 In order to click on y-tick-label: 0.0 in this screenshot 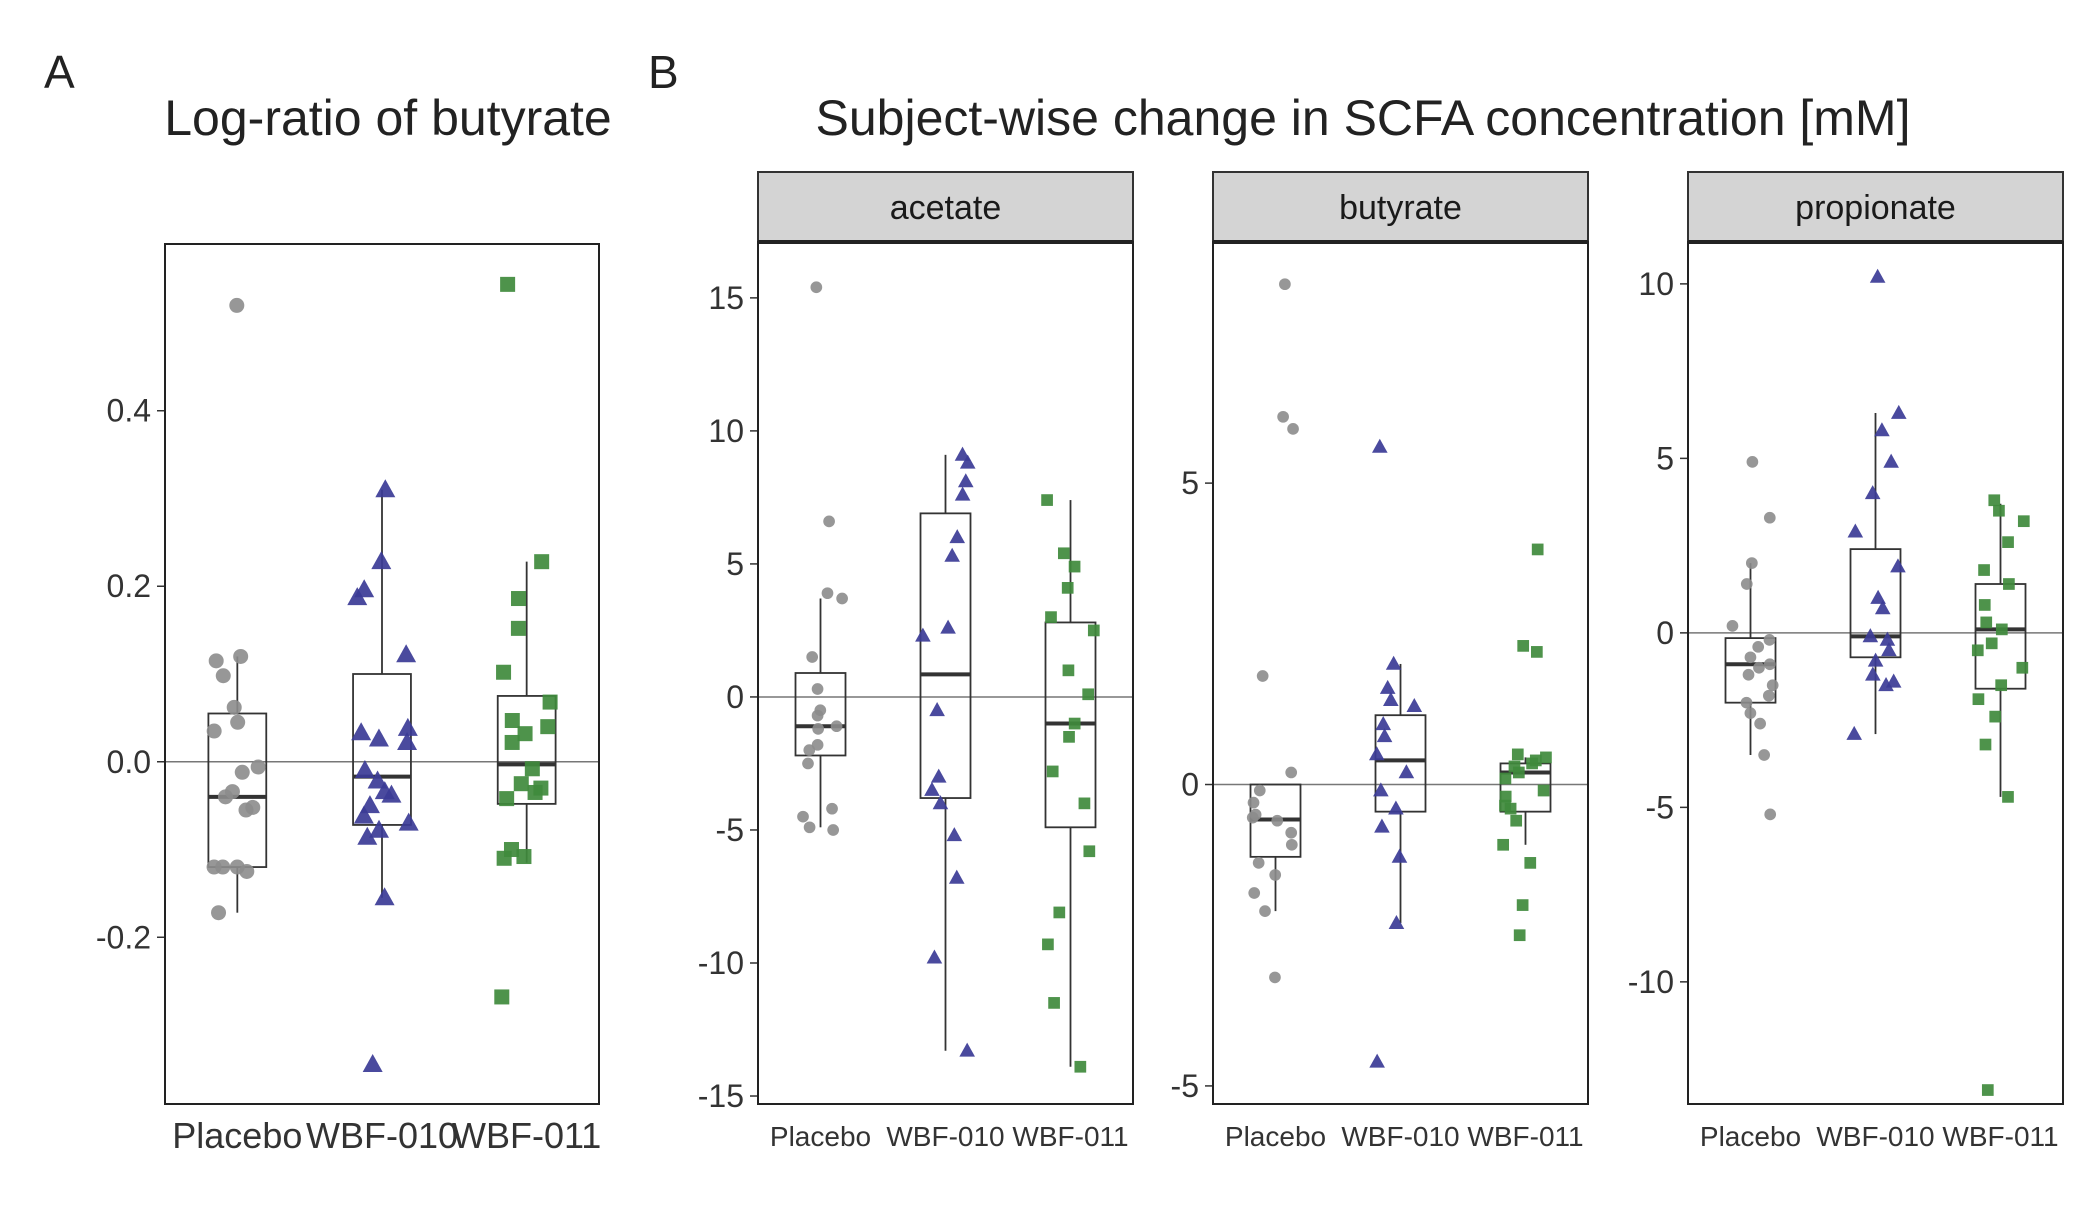, I will do `click(129, 762)`.